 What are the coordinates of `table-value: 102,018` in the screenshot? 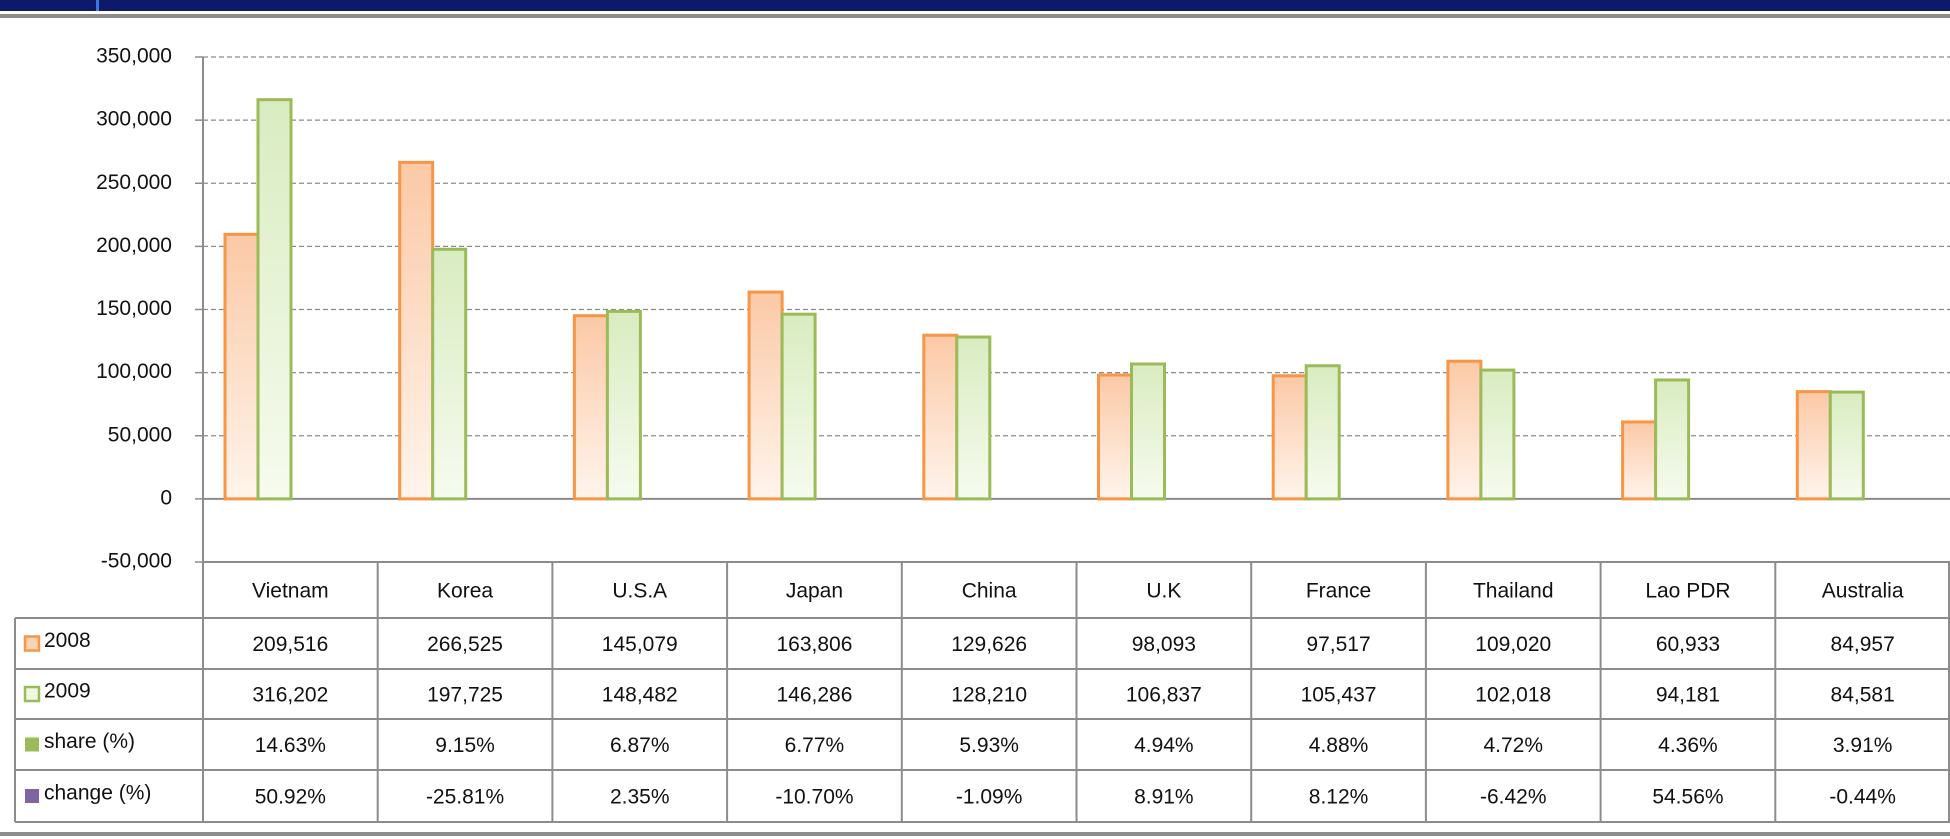 It's located at (1513, 695).